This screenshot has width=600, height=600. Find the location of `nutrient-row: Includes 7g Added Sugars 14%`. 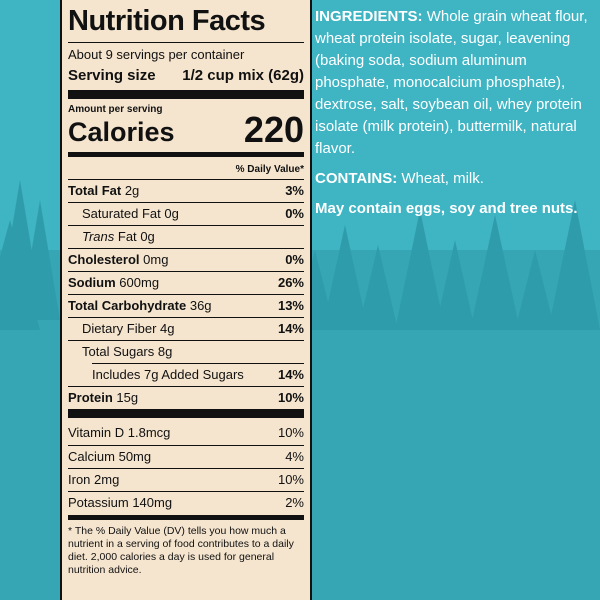

nutrient-row: Includes 7g Added Sugars 14% is located at coordinates (198, 374).